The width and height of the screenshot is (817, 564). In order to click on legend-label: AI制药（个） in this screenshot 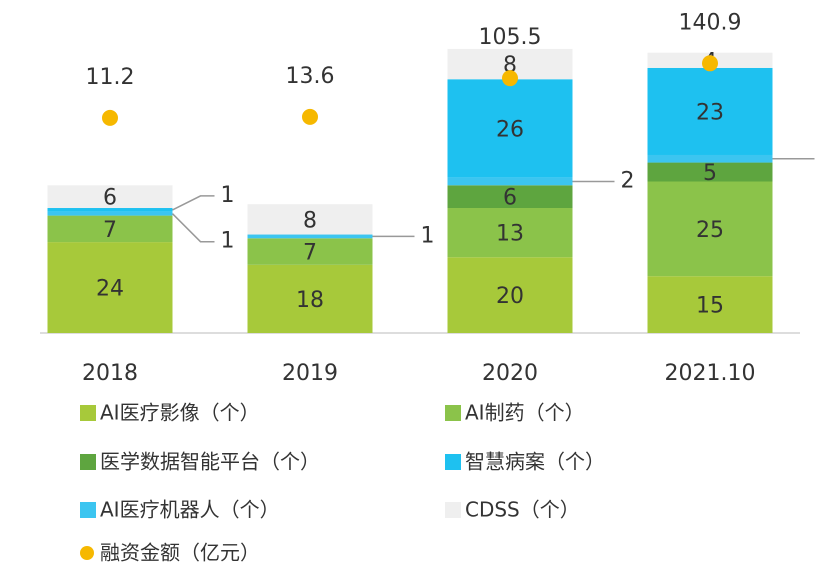, I will do `click(525, 413)`.